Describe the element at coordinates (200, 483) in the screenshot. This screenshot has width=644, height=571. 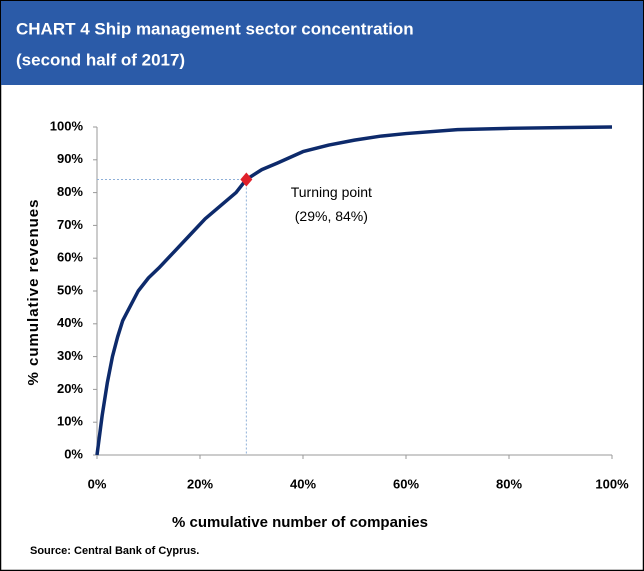
I see `x-tick-label: 20%` at that location.